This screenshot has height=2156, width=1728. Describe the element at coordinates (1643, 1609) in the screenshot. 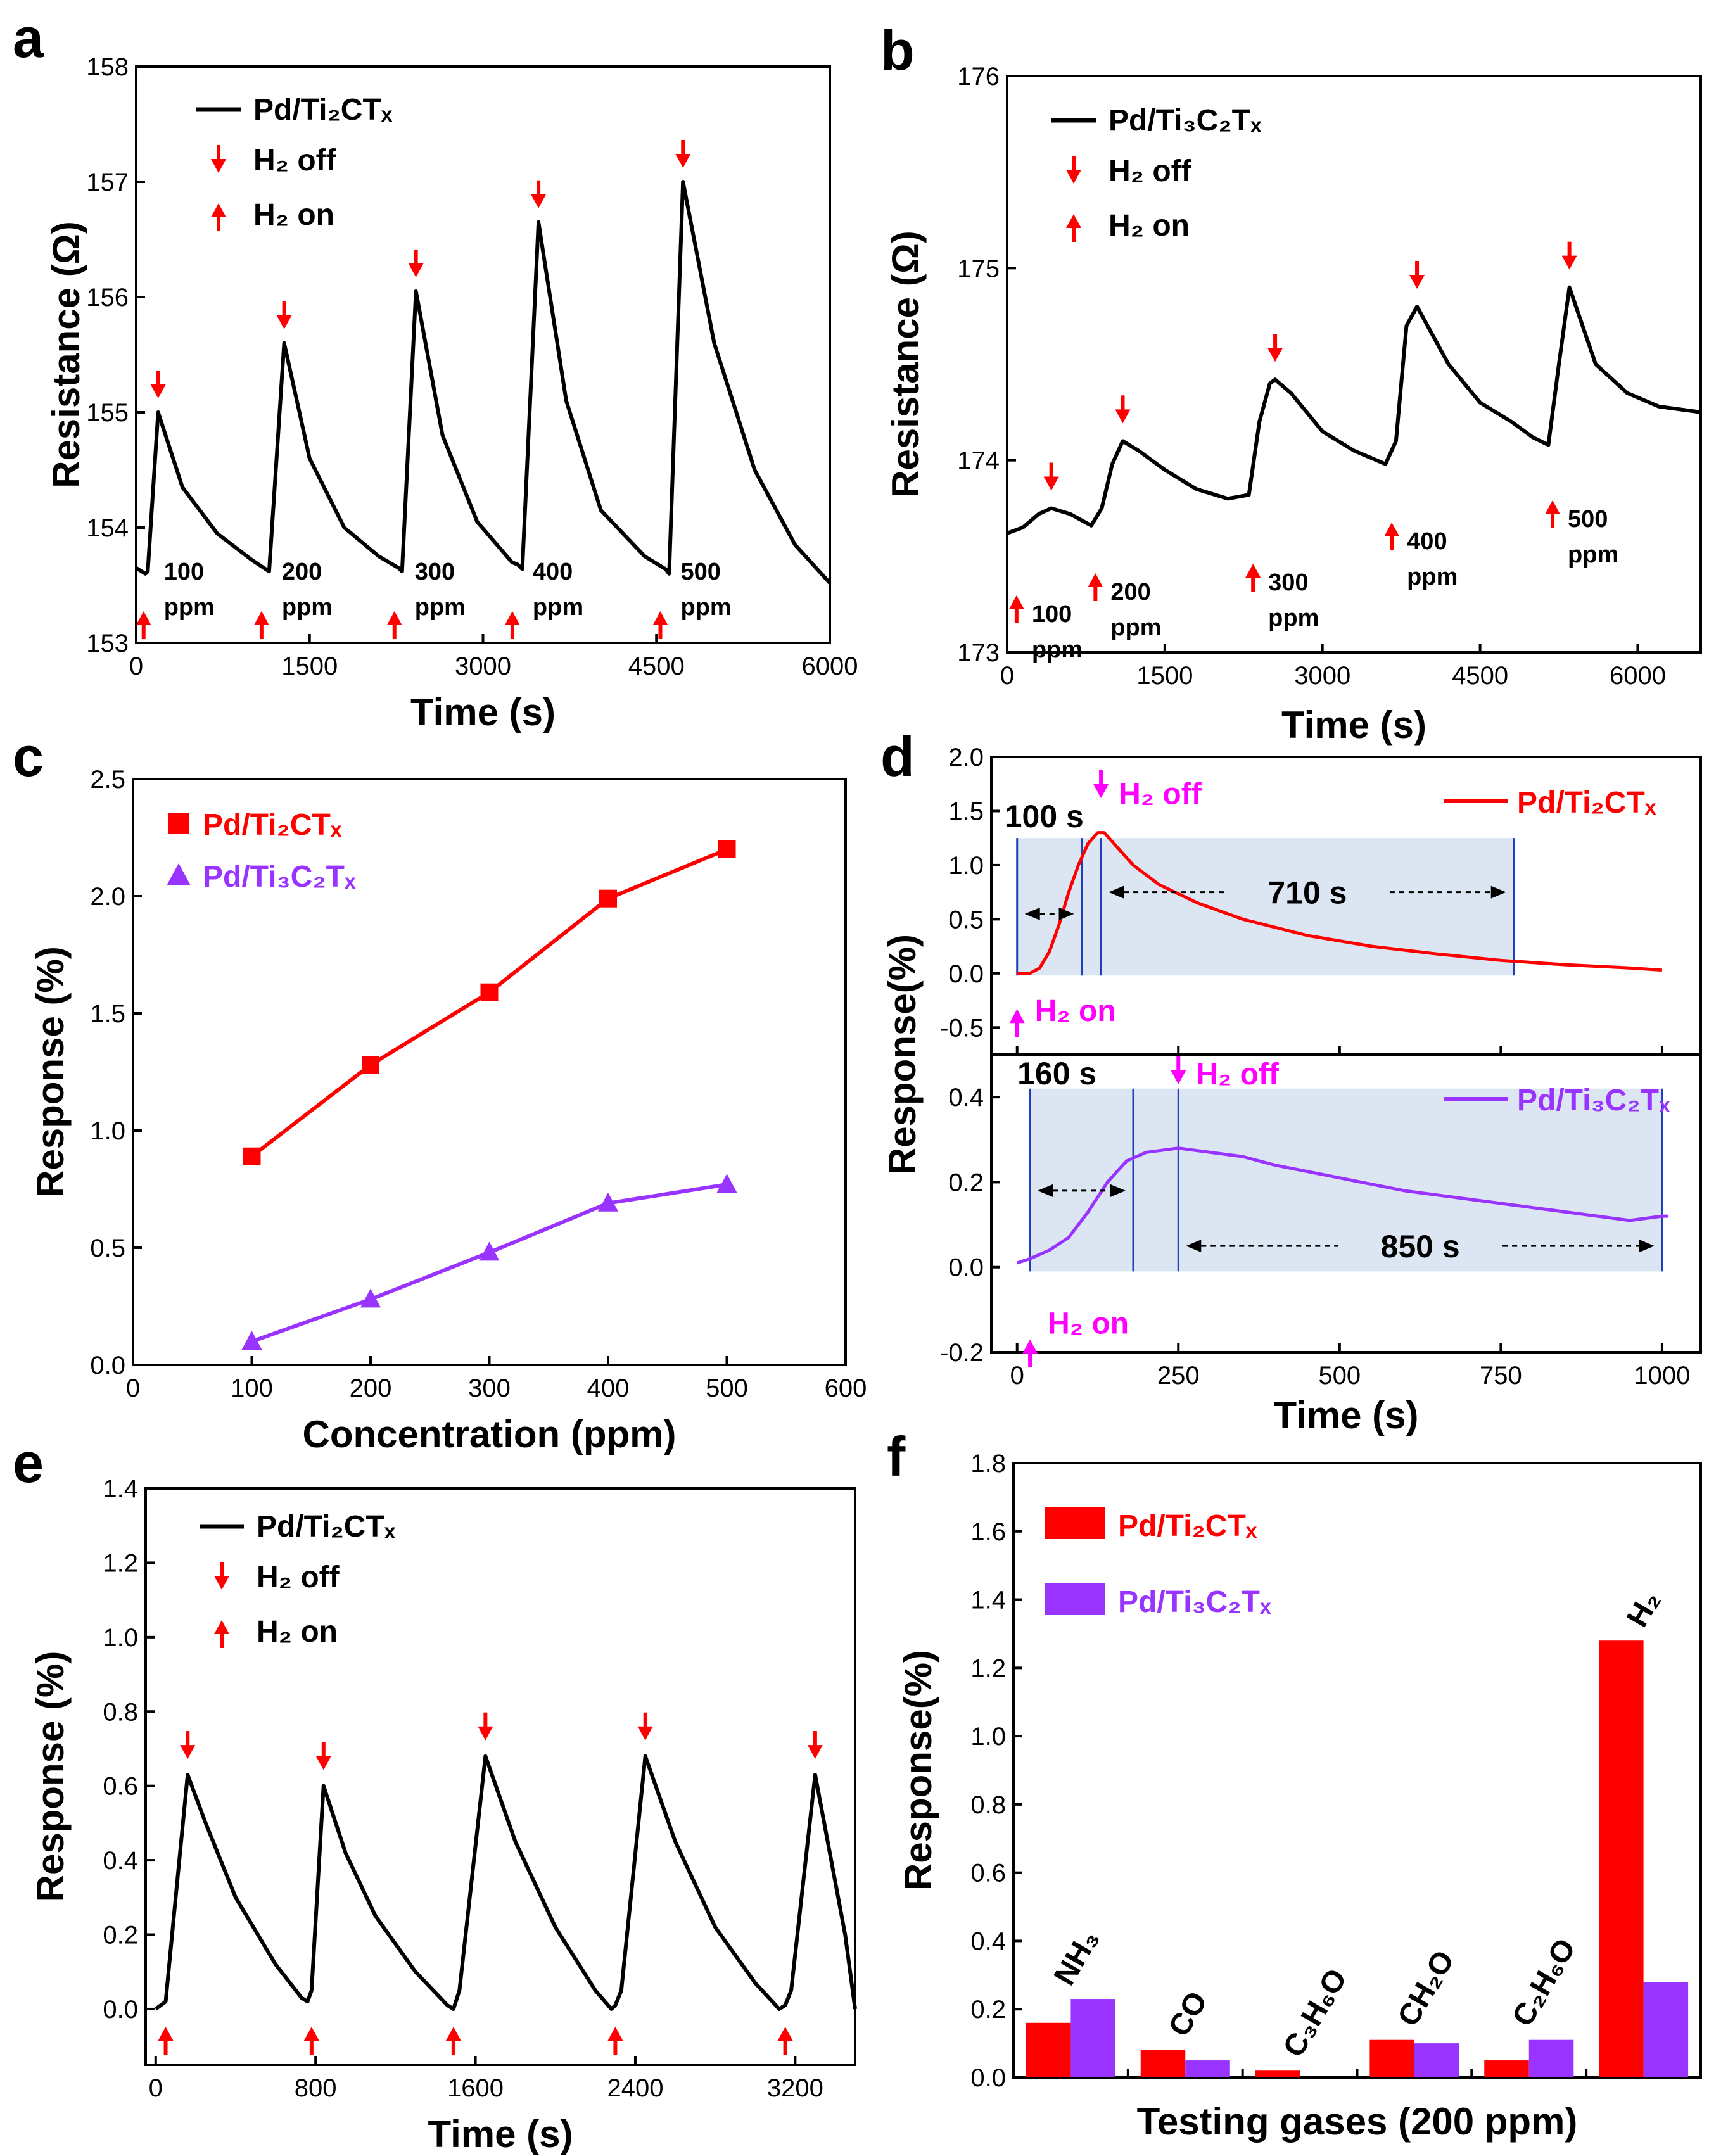

I see `category-label: H₂` at that location.